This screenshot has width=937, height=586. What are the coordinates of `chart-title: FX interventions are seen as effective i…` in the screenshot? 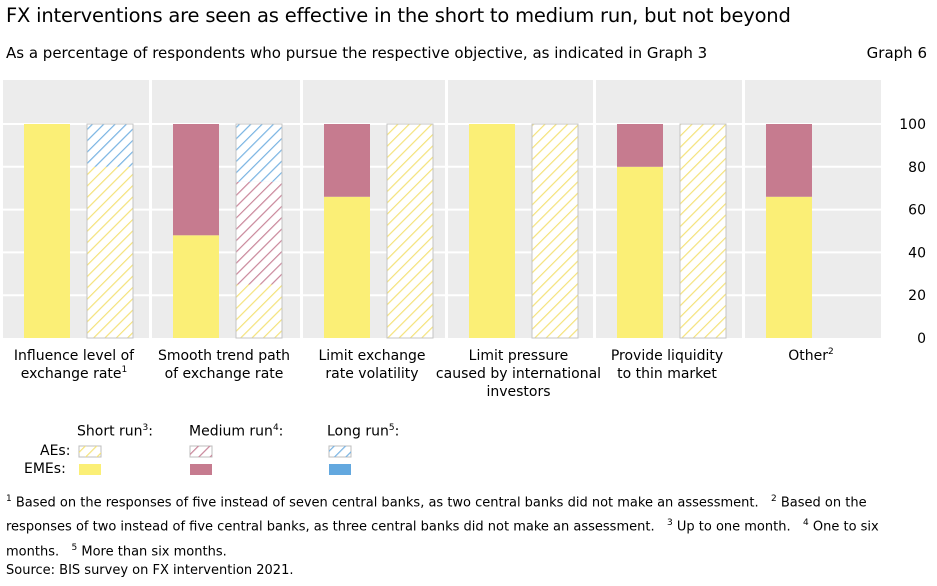 It's located at (398, 15).